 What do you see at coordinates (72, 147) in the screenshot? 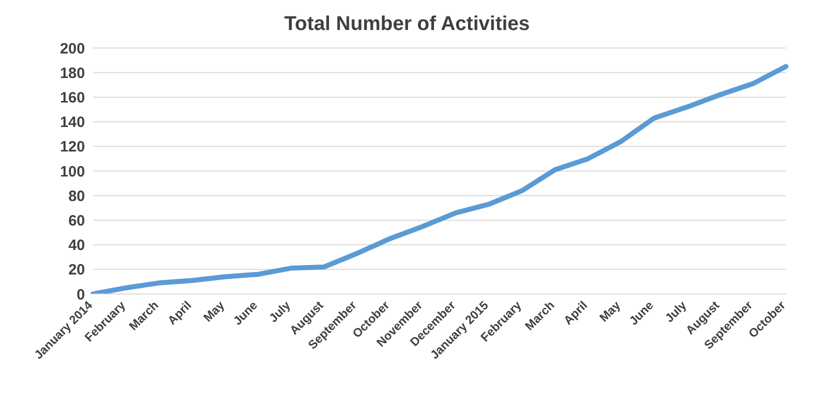
I see `y-tick-label: 120` at bounding box center [72, 147].